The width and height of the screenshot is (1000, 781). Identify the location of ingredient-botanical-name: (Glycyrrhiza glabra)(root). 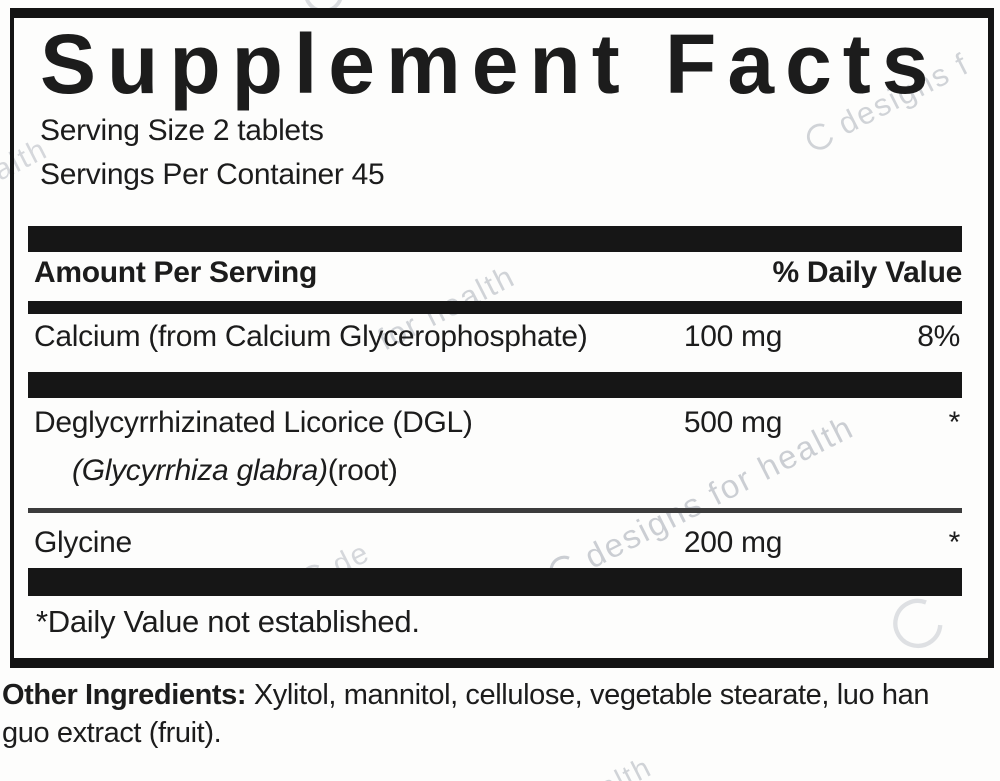
(235, 470).